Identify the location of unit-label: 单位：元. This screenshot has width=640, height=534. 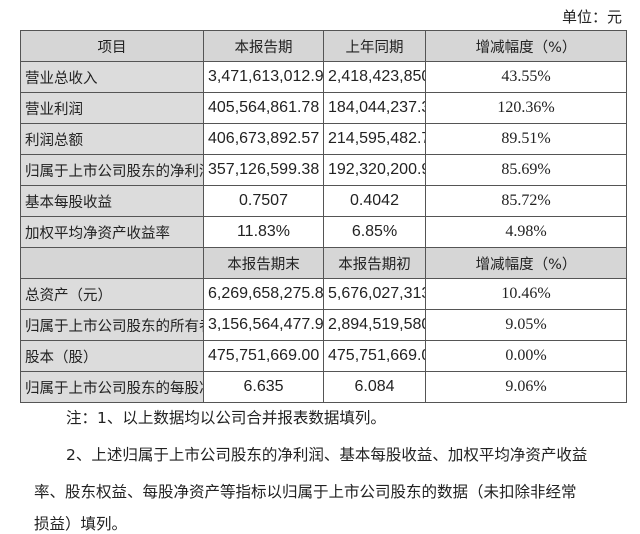
(591, 17).